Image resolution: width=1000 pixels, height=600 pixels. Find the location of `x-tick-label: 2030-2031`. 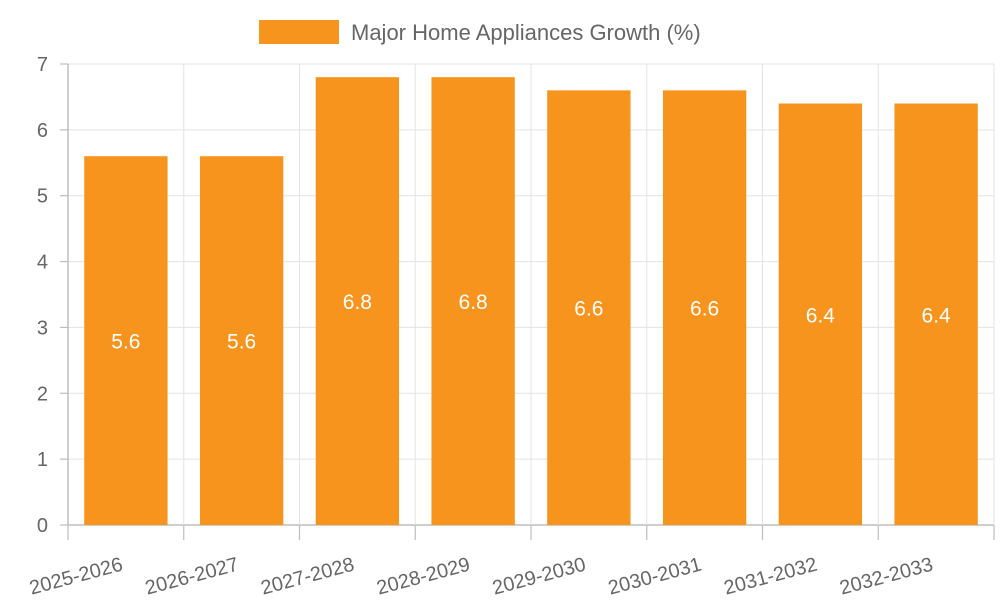

x-tick-label: 2030-2031 is located at coordinates (655, 577).